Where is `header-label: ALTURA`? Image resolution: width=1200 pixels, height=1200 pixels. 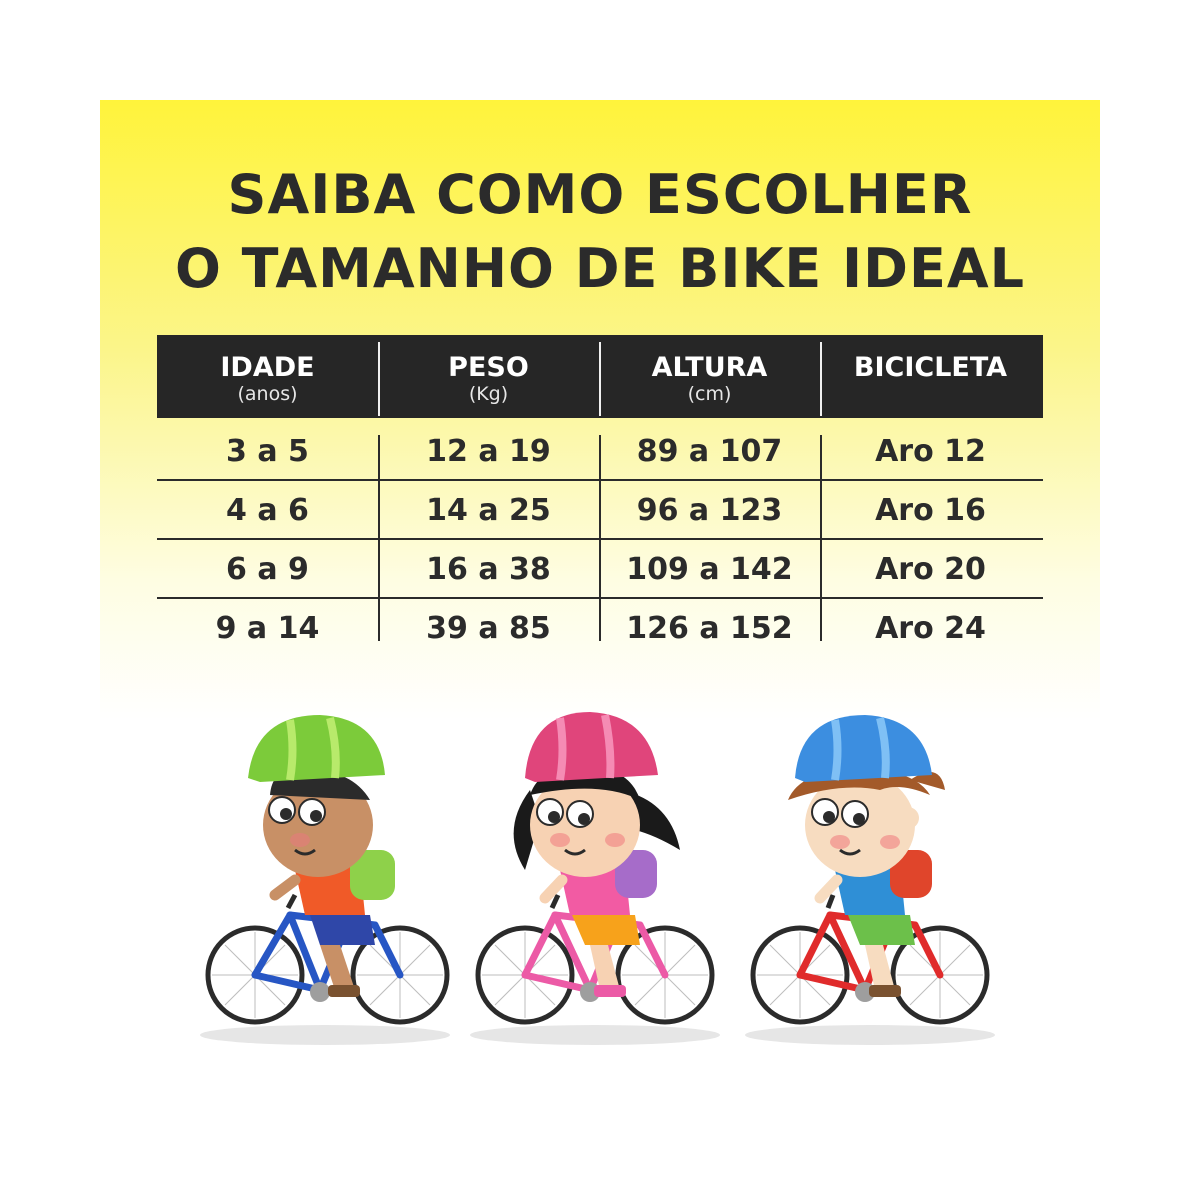 header-label: ALTURA is located at coordinates (709, 367).